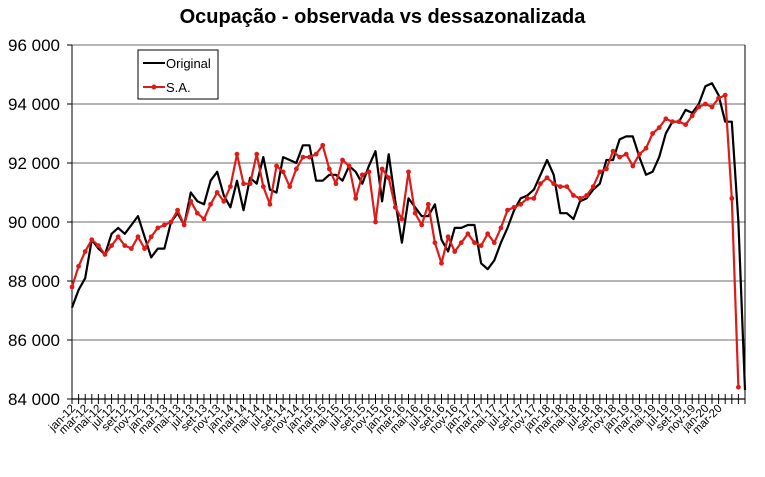  What do you see at coordinates (382, 17) in the screenshot?
I see `chart-title: Ocupação - observada vs dessazonalizada` at bounding box center [382, 17].